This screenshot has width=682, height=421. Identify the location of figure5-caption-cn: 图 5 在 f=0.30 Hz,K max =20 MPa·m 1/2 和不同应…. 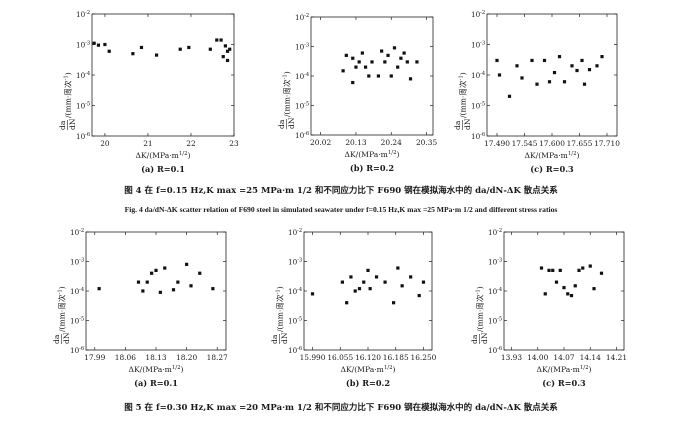
(341, 408).